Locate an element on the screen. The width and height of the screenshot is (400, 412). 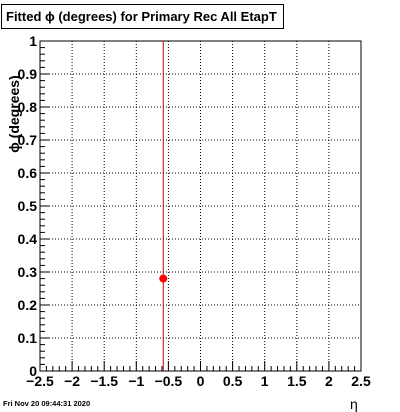
data-point is located at coordinates (163, 278).